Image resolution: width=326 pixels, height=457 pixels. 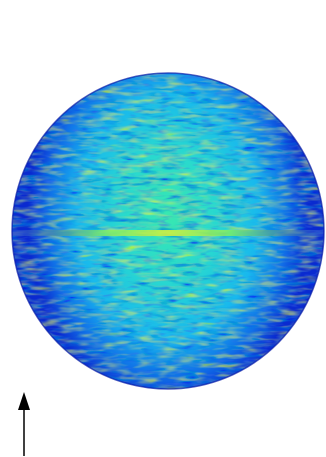 I want to click on equator-band, so click(x=168, y=233).